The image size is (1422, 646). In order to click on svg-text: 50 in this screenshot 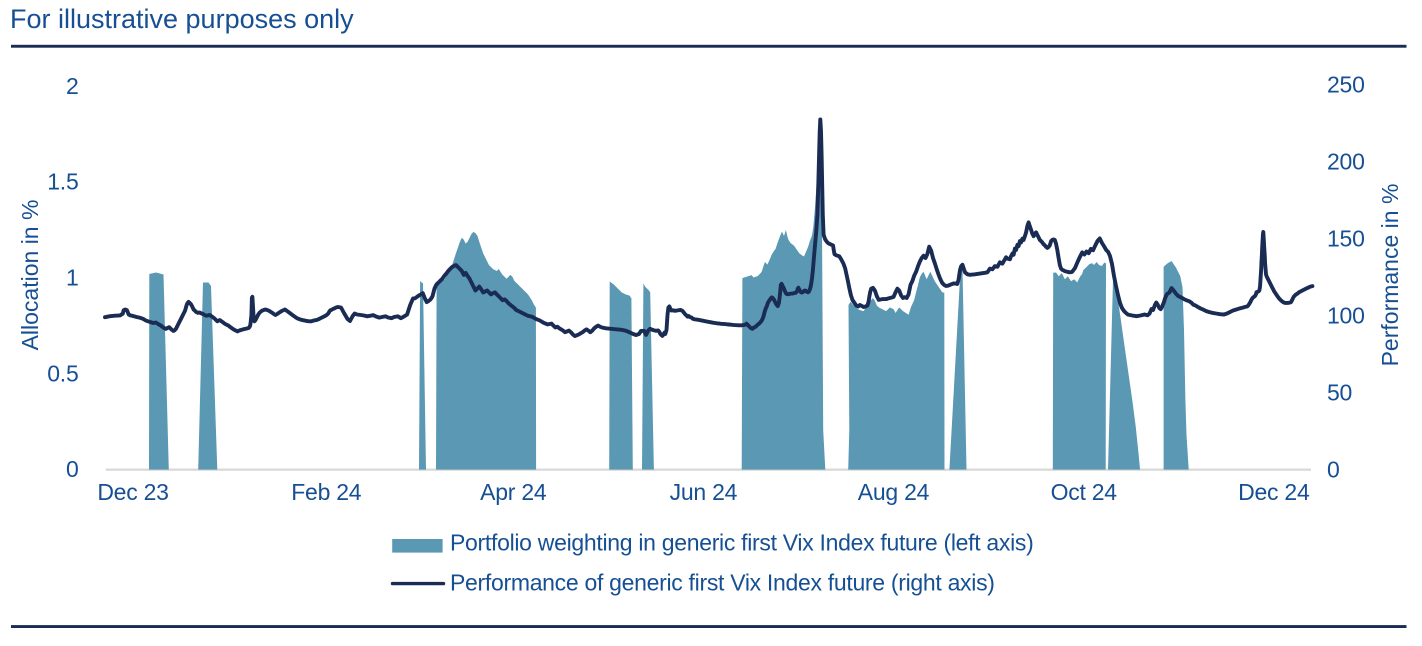, I will do `click(1339, 393)`.